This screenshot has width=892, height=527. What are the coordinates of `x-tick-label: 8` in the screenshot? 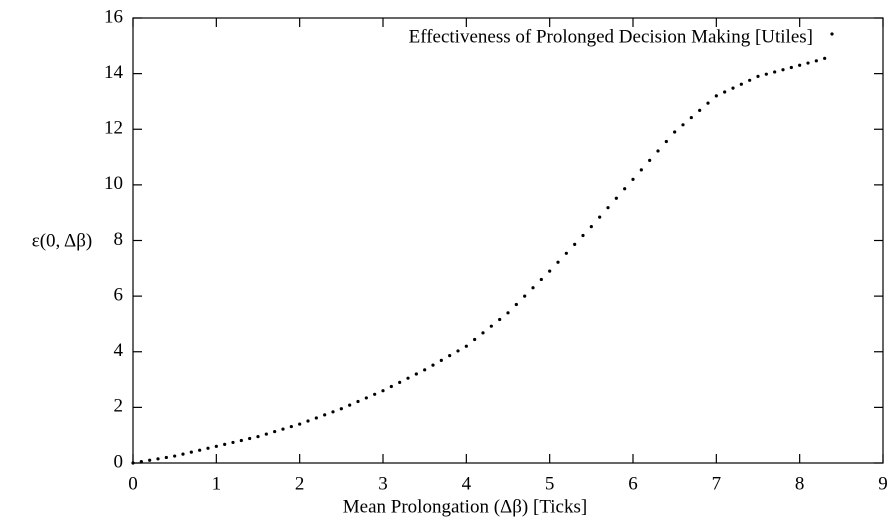 It's located at (800, 483).